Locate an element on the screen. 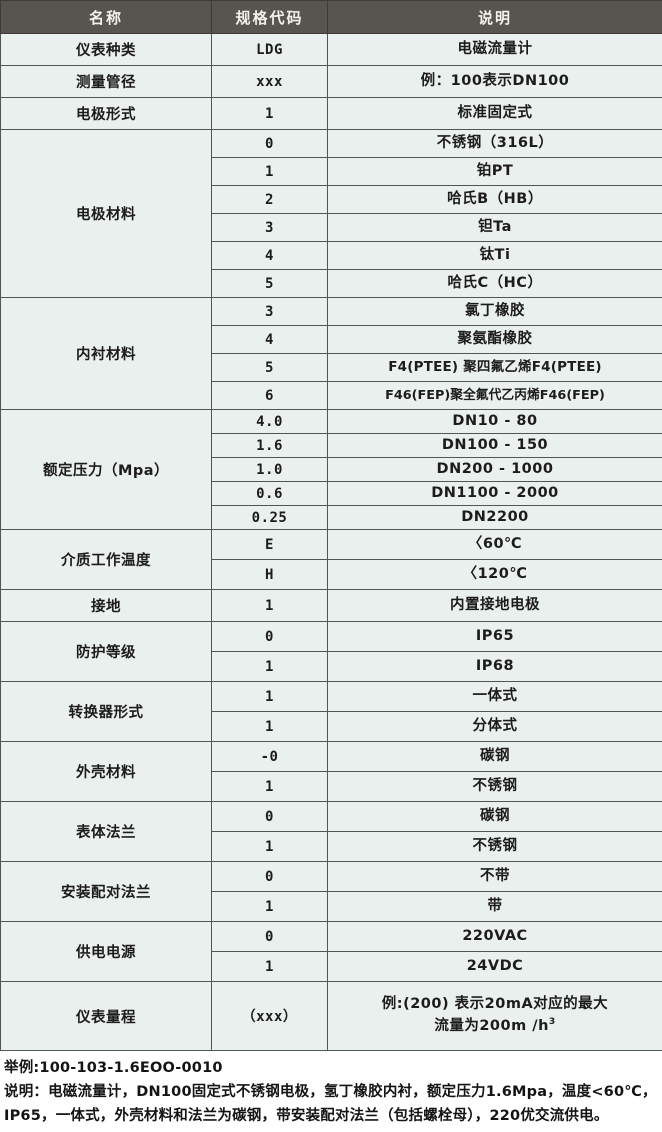  table-row: 外壳材料 -0 碳钢 is located at coordinates (331, 771).